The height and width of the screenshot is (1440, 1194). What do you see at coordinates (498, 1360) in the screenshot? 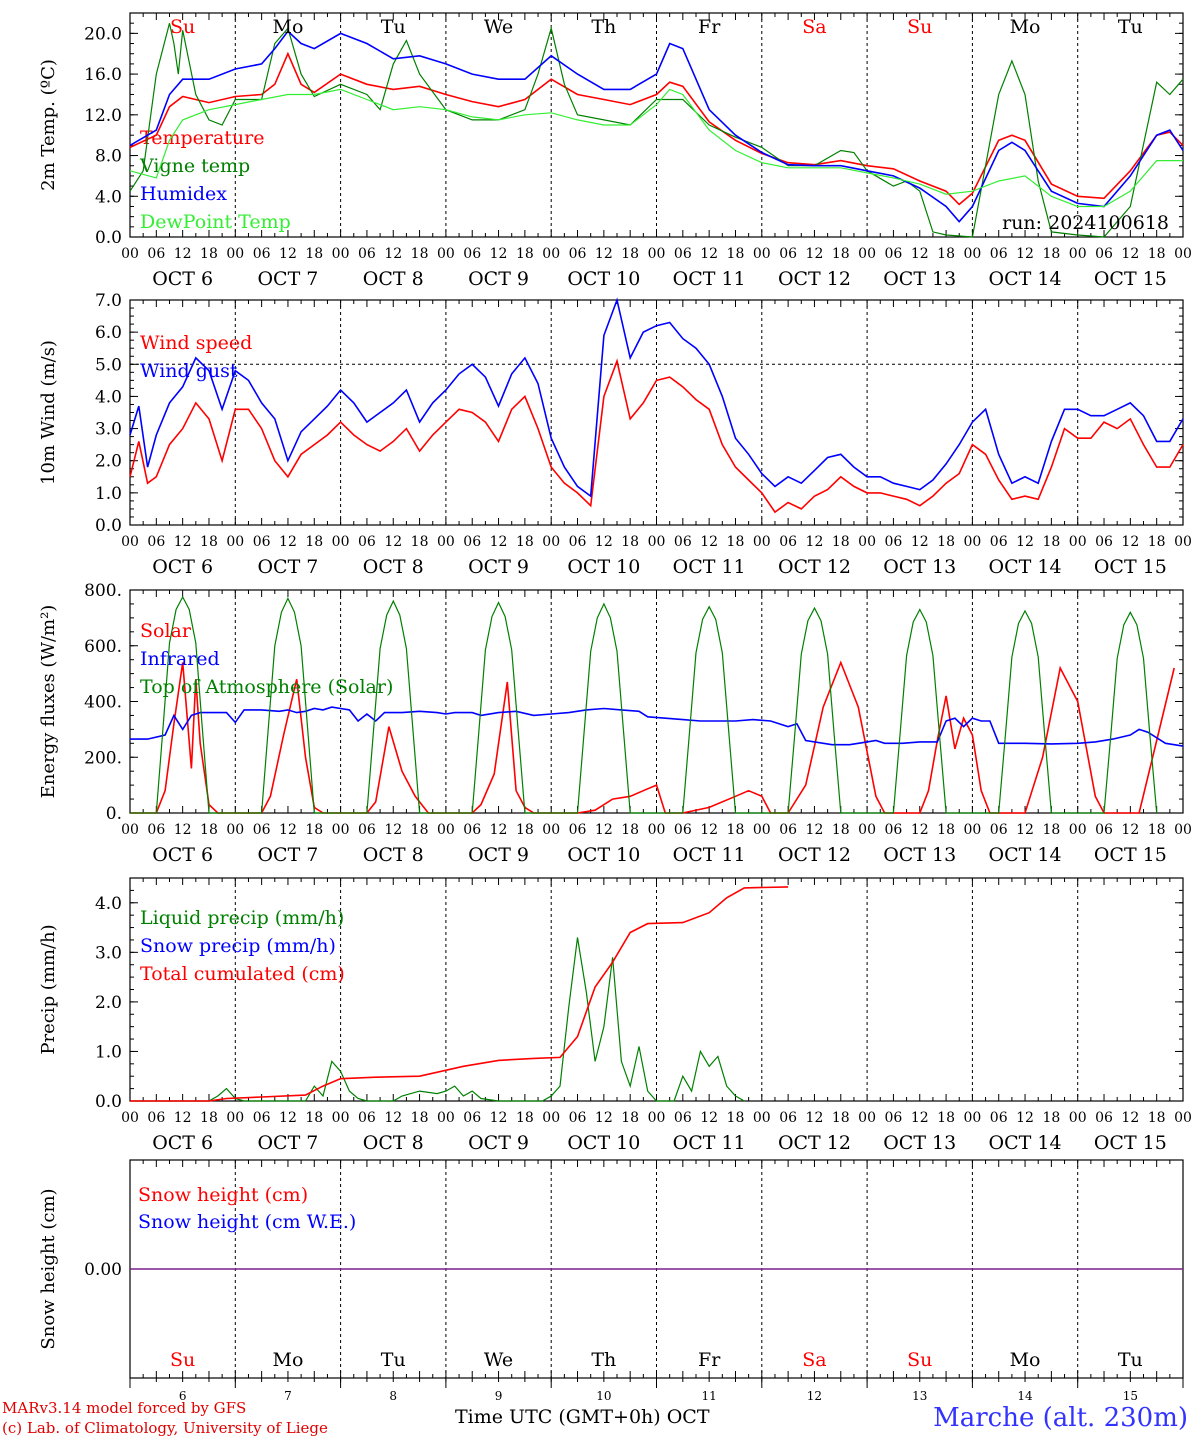
I see `weekday-label: We` at bounding box center [498, 1360].